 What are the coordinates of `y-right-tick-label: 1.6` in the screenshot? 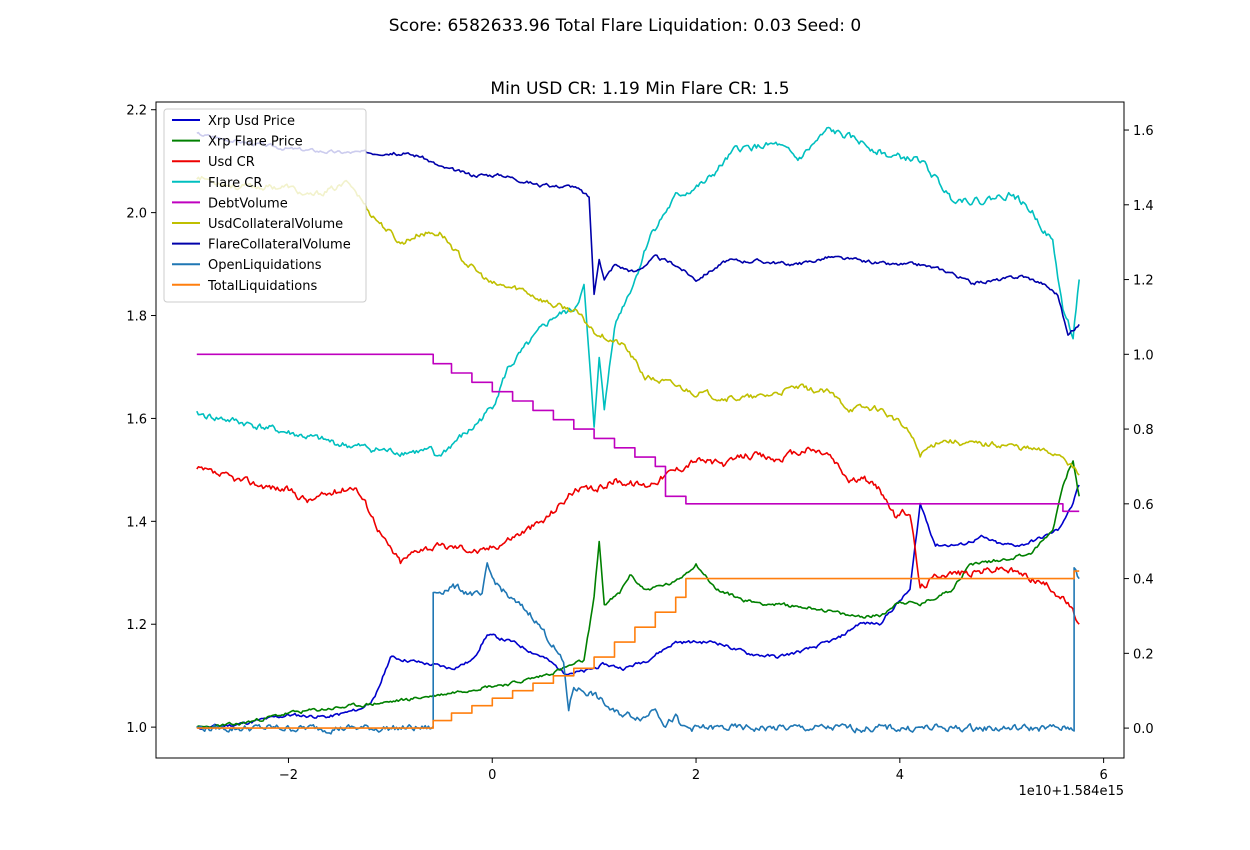 It's located at (1143, 131).